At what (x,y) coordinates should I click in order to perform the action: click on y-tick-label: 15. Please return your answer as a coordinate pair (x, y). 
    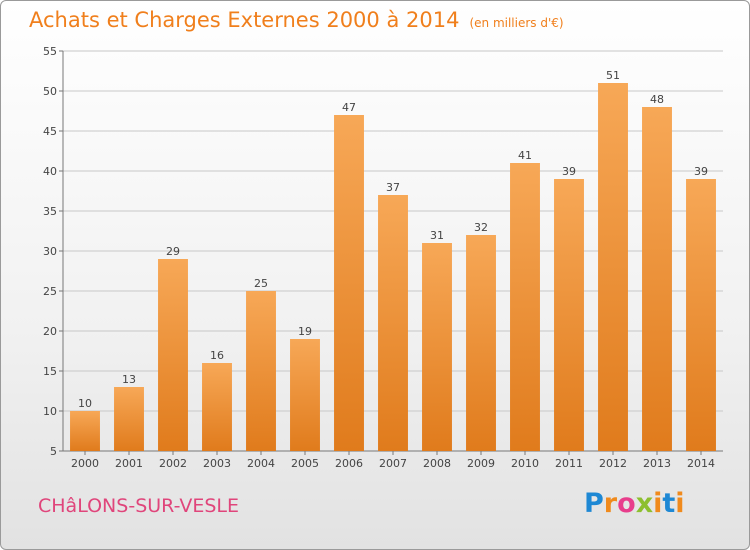
    Looking at the image, I should click on (50, 371).